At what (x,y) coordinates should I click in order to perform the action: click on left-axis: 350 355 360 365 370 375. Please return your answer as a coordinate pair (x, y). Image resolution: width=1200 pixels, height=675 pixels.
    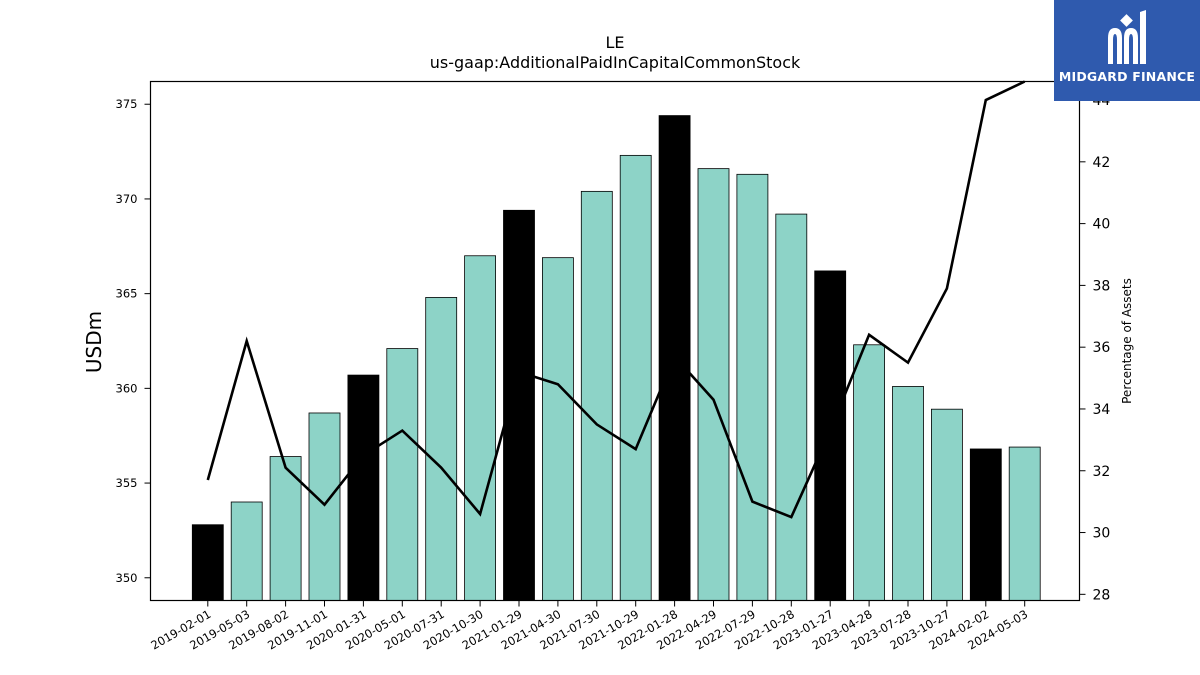
    Looking at the image, I should click on (133, 341).